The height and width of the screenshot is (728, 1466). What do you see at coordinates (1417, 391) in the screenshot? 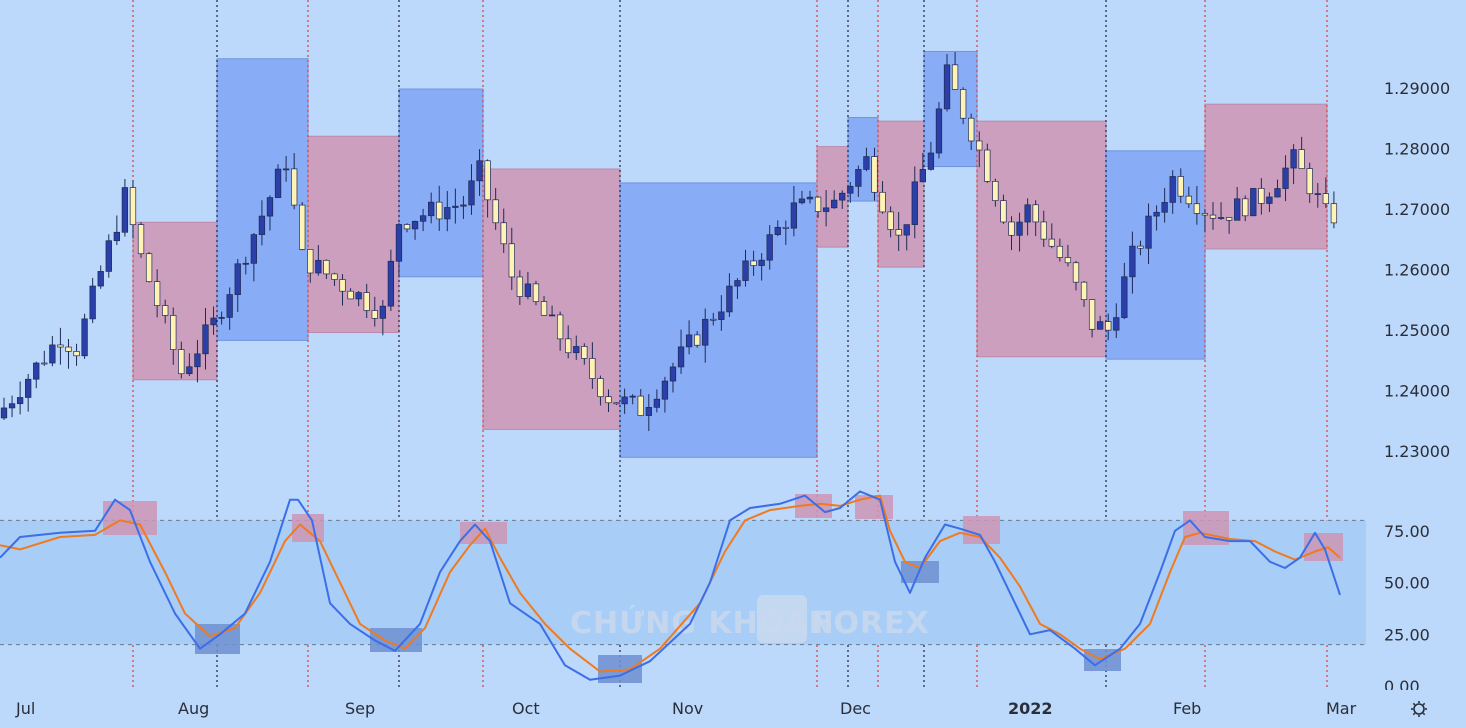
I see `price-tick-label: 1.24000` at bounding box center [1417, 391].